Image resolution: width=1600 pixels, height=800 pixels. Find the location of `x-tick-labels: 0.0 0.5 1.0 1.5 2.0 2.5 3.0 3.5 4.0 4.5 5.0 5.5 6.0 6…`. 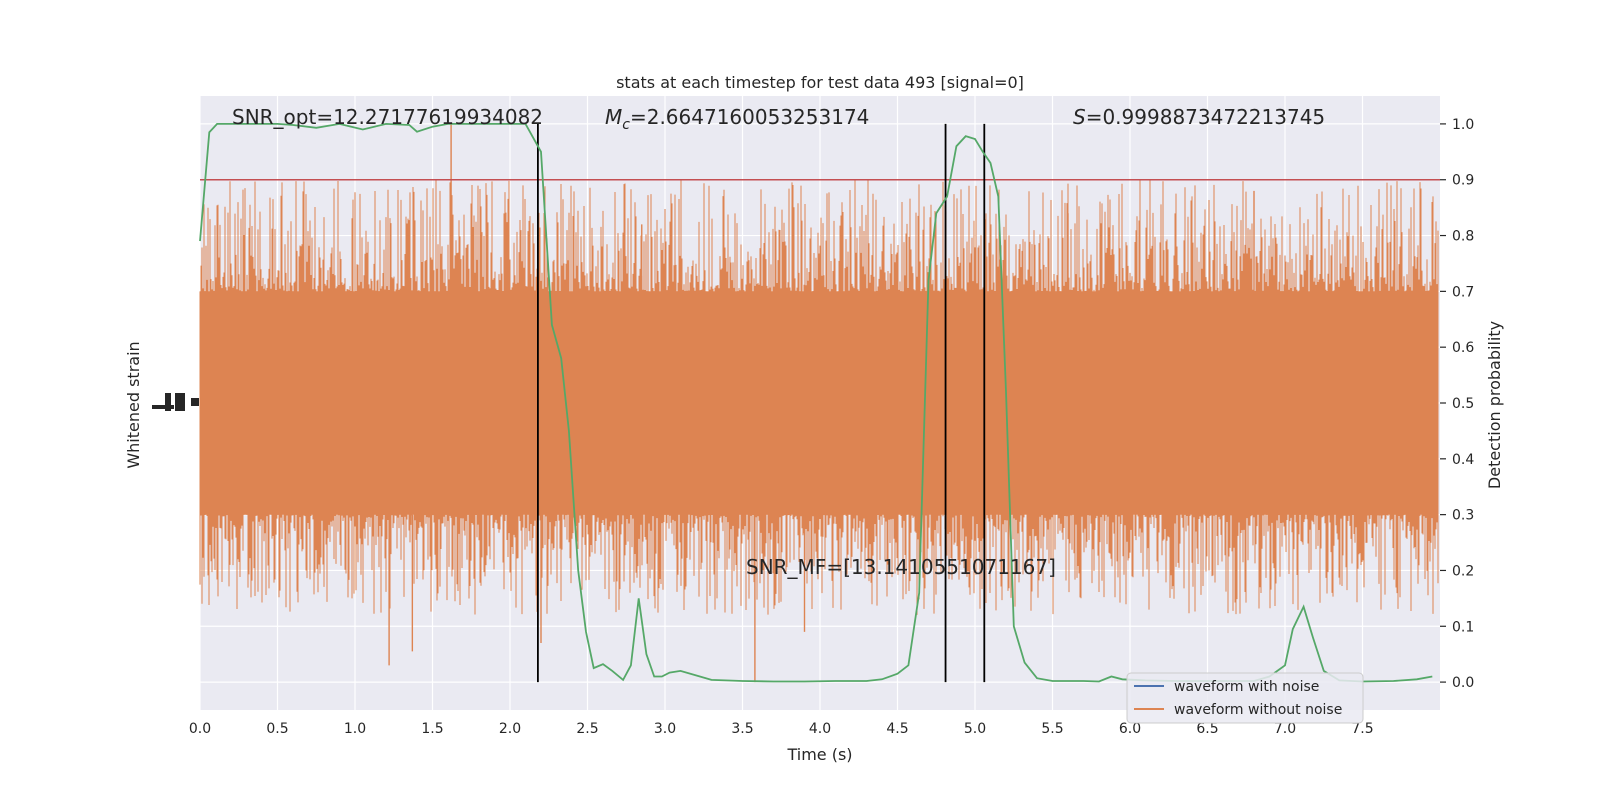

x-tick-labels: 0.0 0.5 1.0 1.5 2.0 2.5 3.0 3.5 4.0 4.5 5.0 5.5 6.0 6… is located at coordinates (781, 729).